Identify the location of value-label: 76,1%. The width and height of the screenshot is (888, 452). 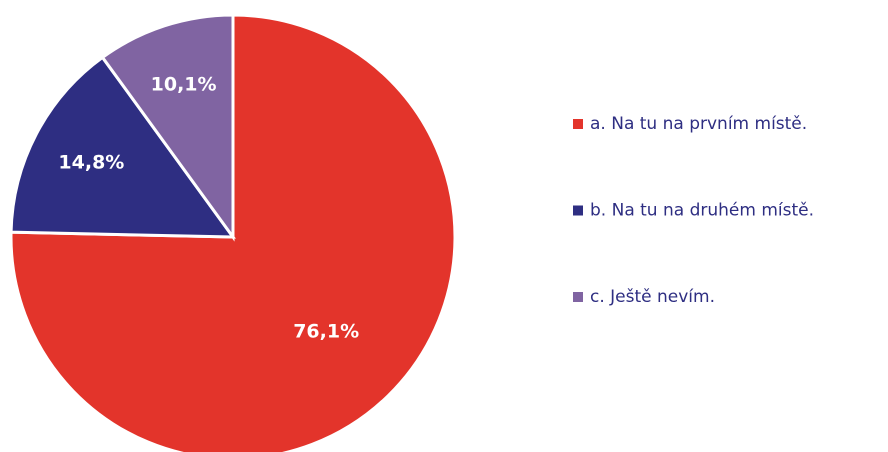
(326, 332).